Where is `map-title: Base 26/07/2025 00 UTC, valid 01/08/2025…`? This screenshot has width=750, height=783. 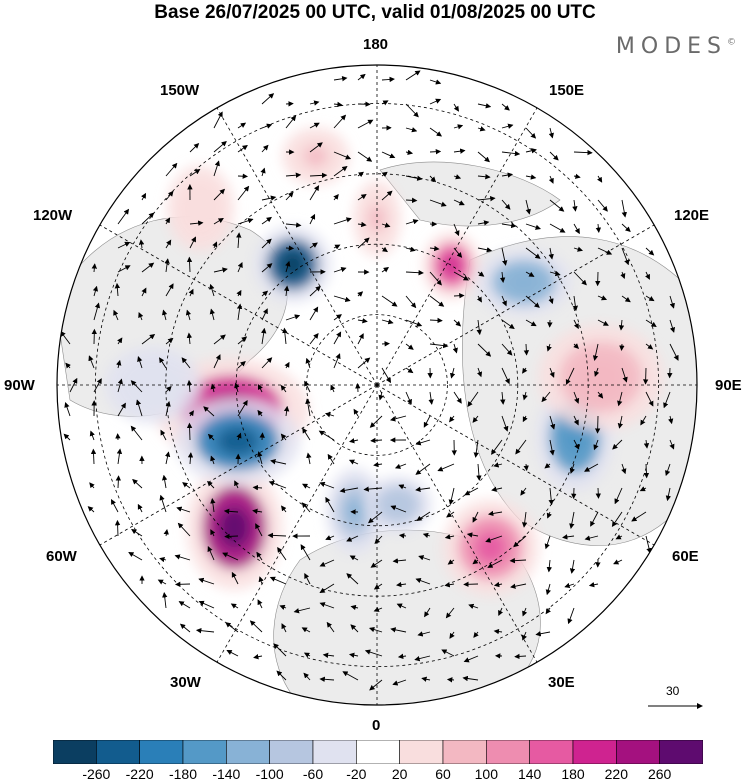
map-title: Base 26/07/2025 00 UTC, valid 01/08/2025… is located at coordinates (375, 12).